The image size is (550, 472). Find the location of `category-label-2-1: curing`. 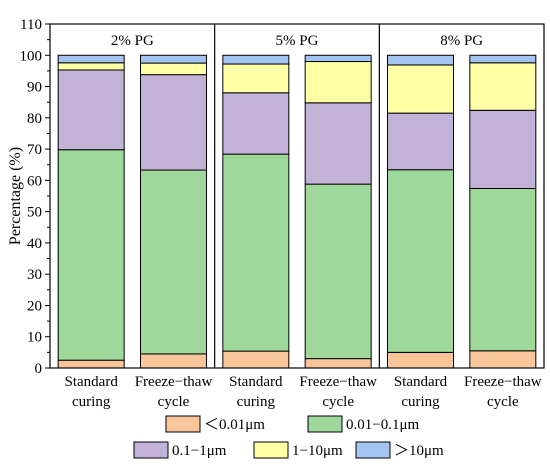

category-label-2-1: curing is located at coordinates (256, 402).